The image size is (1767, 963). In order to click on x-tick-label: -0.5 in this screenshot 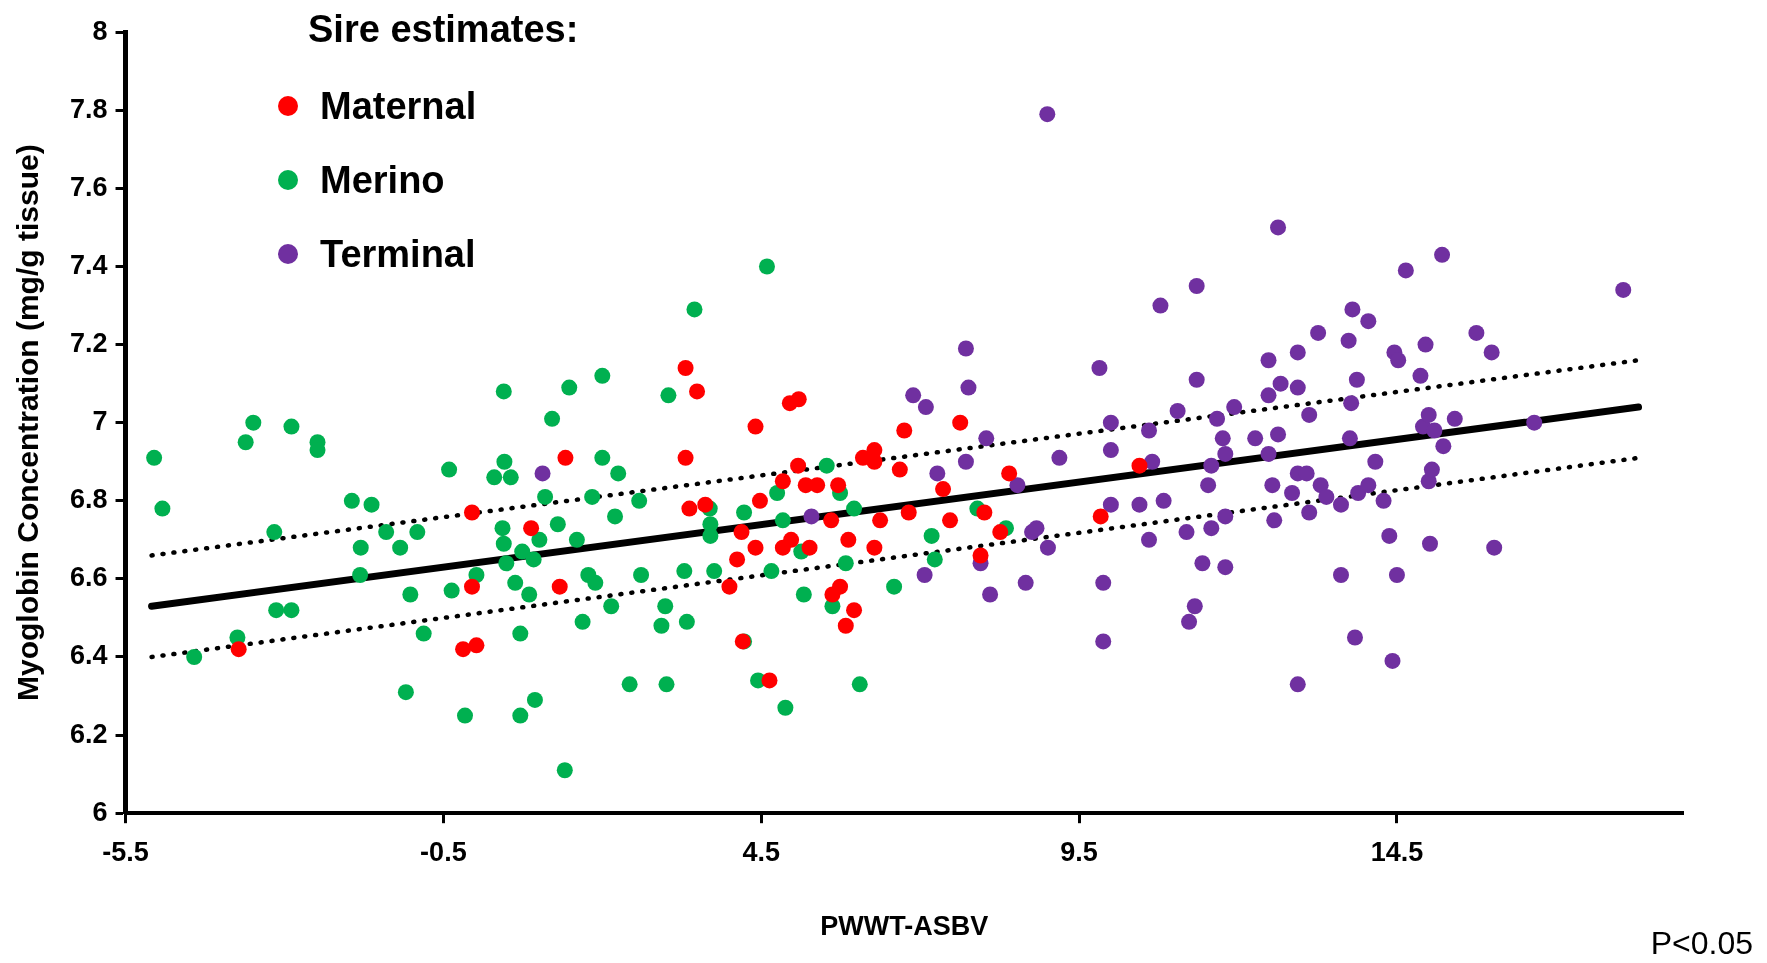, I will do `click(443, 851)`.